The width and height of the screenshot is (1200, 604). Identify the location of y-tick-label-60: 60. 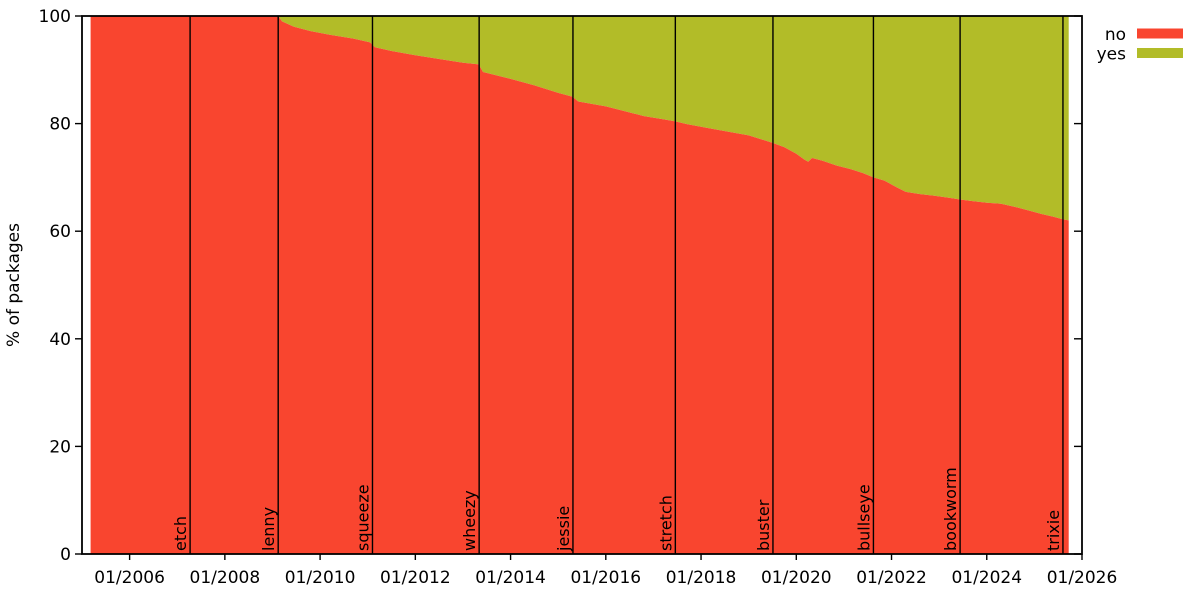
(60, 232).